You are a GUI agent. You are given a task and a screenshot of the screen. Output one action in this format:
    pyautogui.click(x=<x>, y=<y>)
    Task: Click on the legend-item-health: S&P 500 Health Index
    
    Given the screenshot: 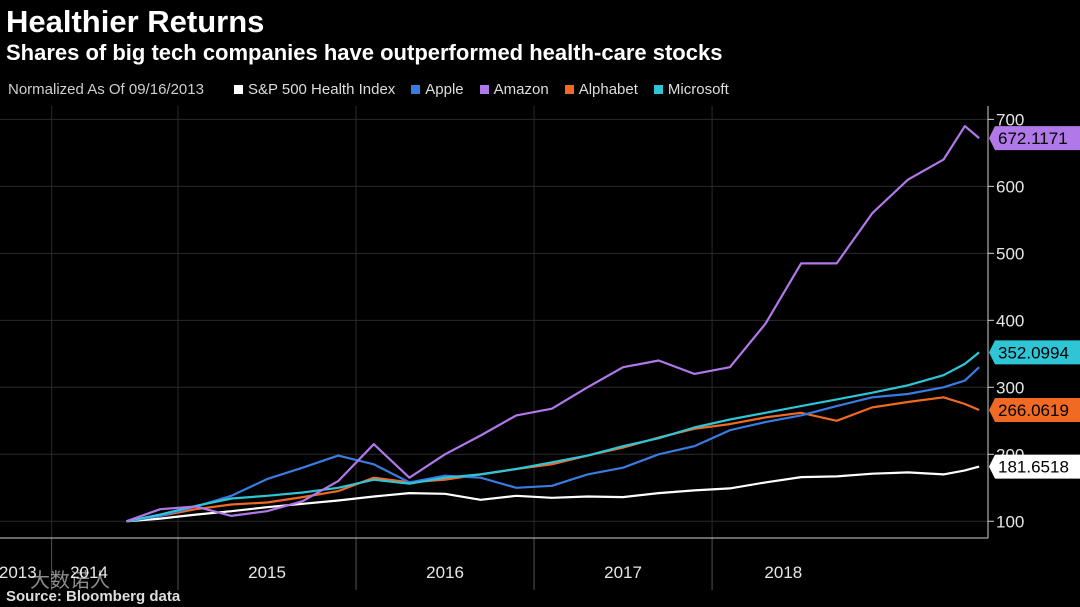 What is the action you would take?
    pyautogui.click(x=314, y=89)
    